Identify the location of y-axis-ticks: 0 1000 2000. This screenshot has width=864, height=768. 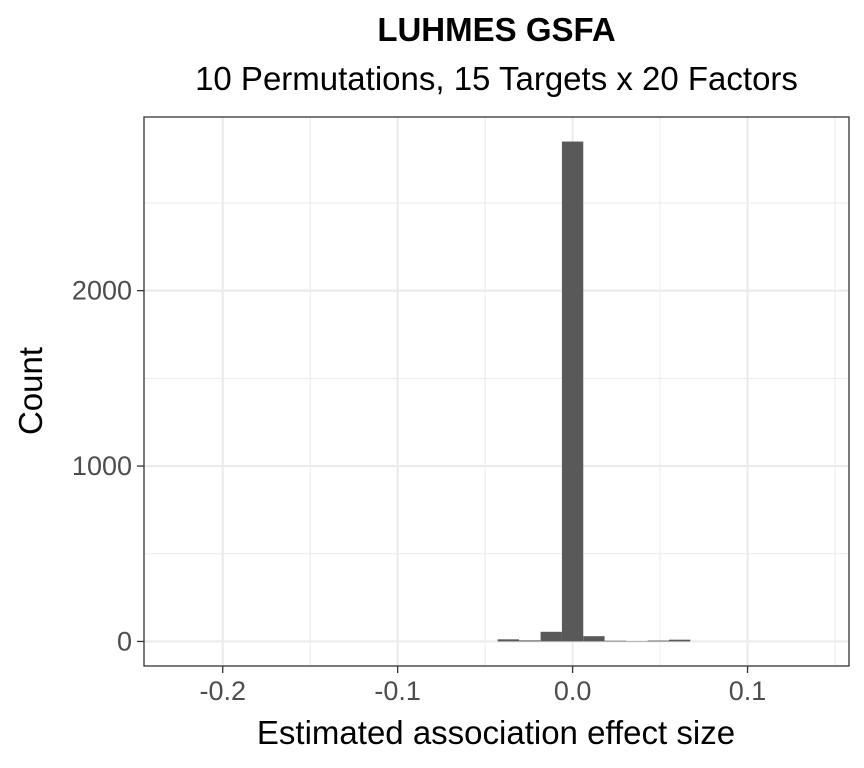
(108, 466).